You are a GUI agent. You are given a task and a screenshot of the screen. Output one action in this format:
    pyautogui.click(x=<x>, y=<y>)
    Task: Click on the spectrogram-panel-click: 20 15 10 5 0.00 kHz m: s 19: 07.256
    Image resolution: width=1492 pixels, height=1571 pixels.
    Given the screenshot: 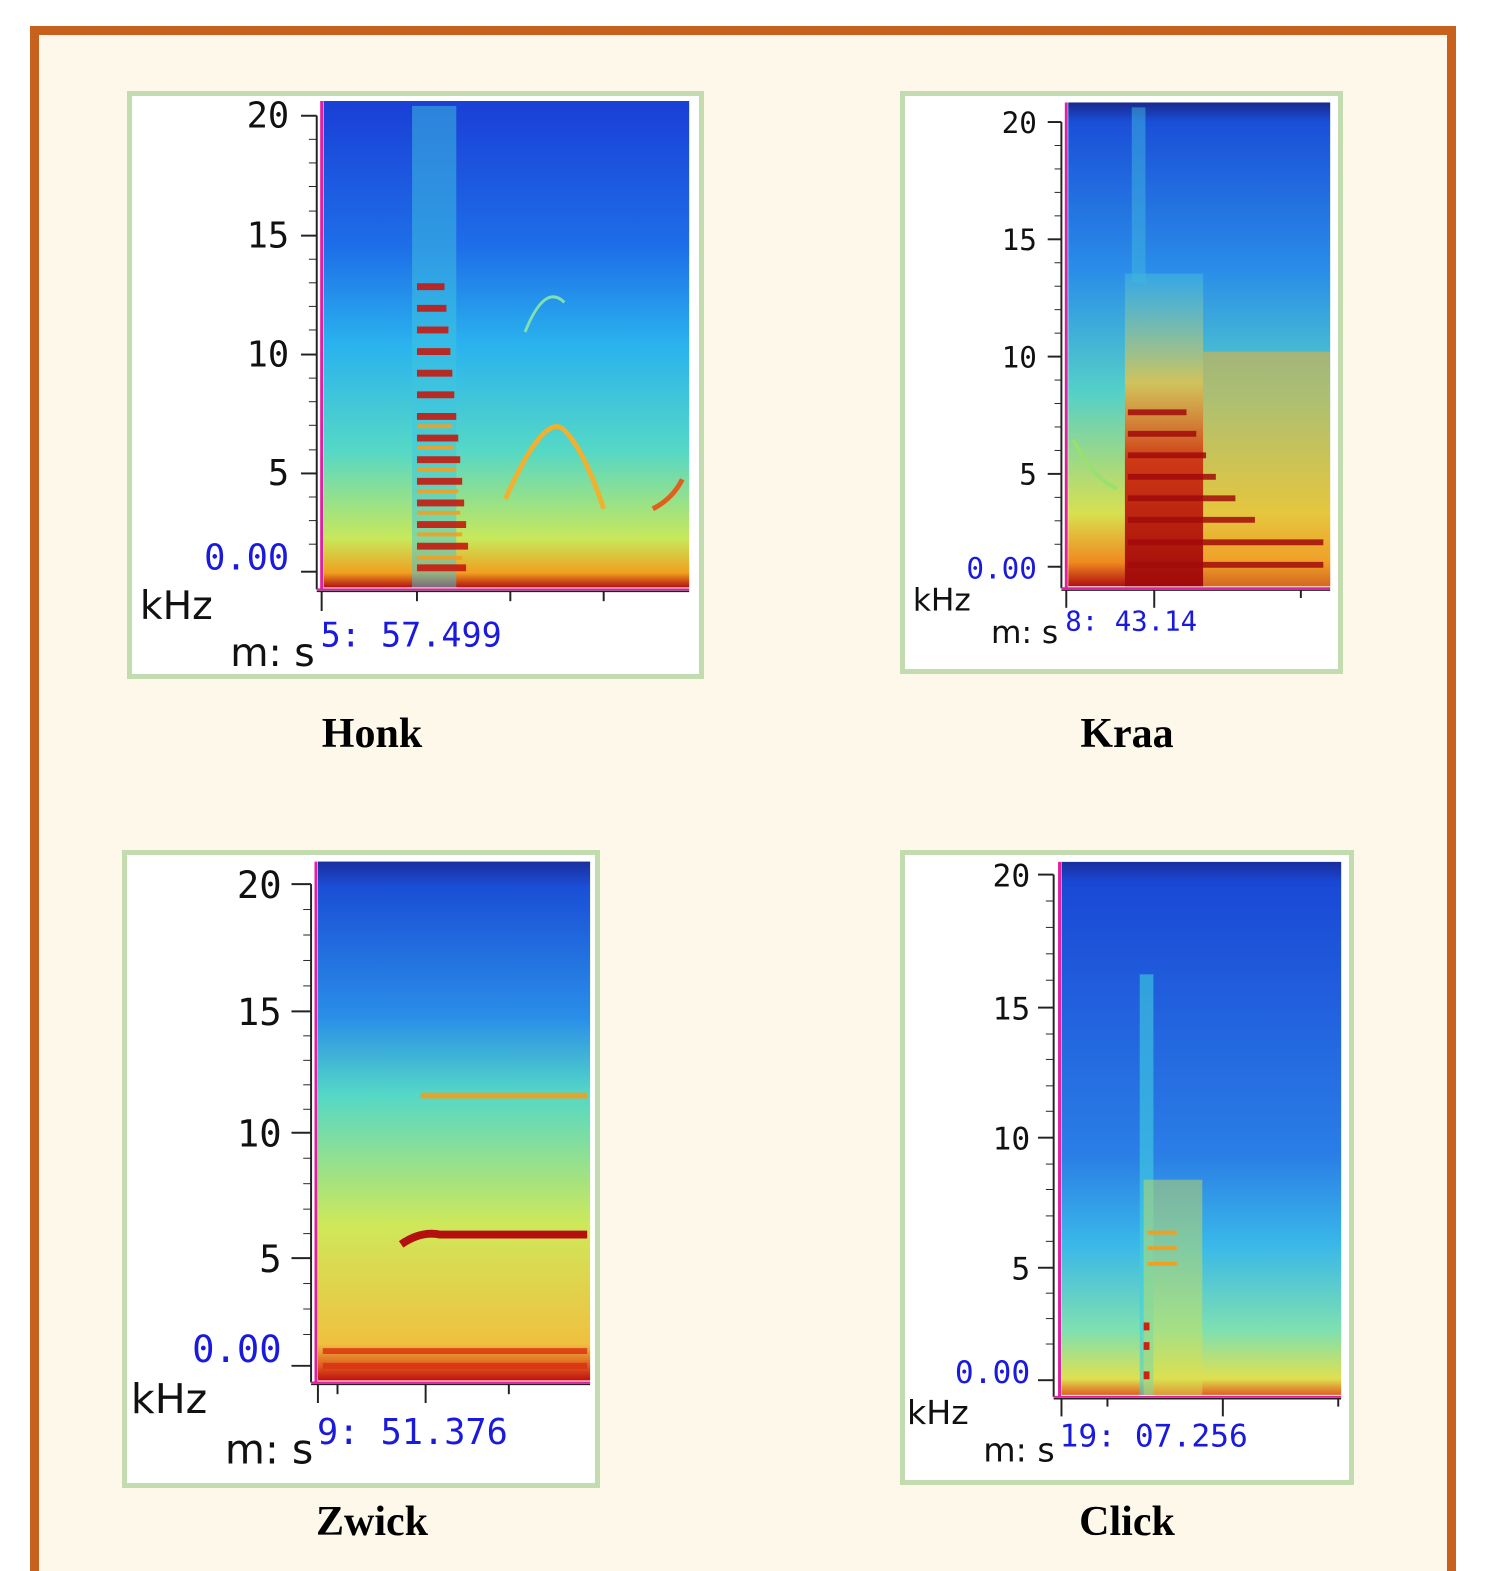 What is the action you would take?
    pyautogui.click(x=1127, y=1167)
    